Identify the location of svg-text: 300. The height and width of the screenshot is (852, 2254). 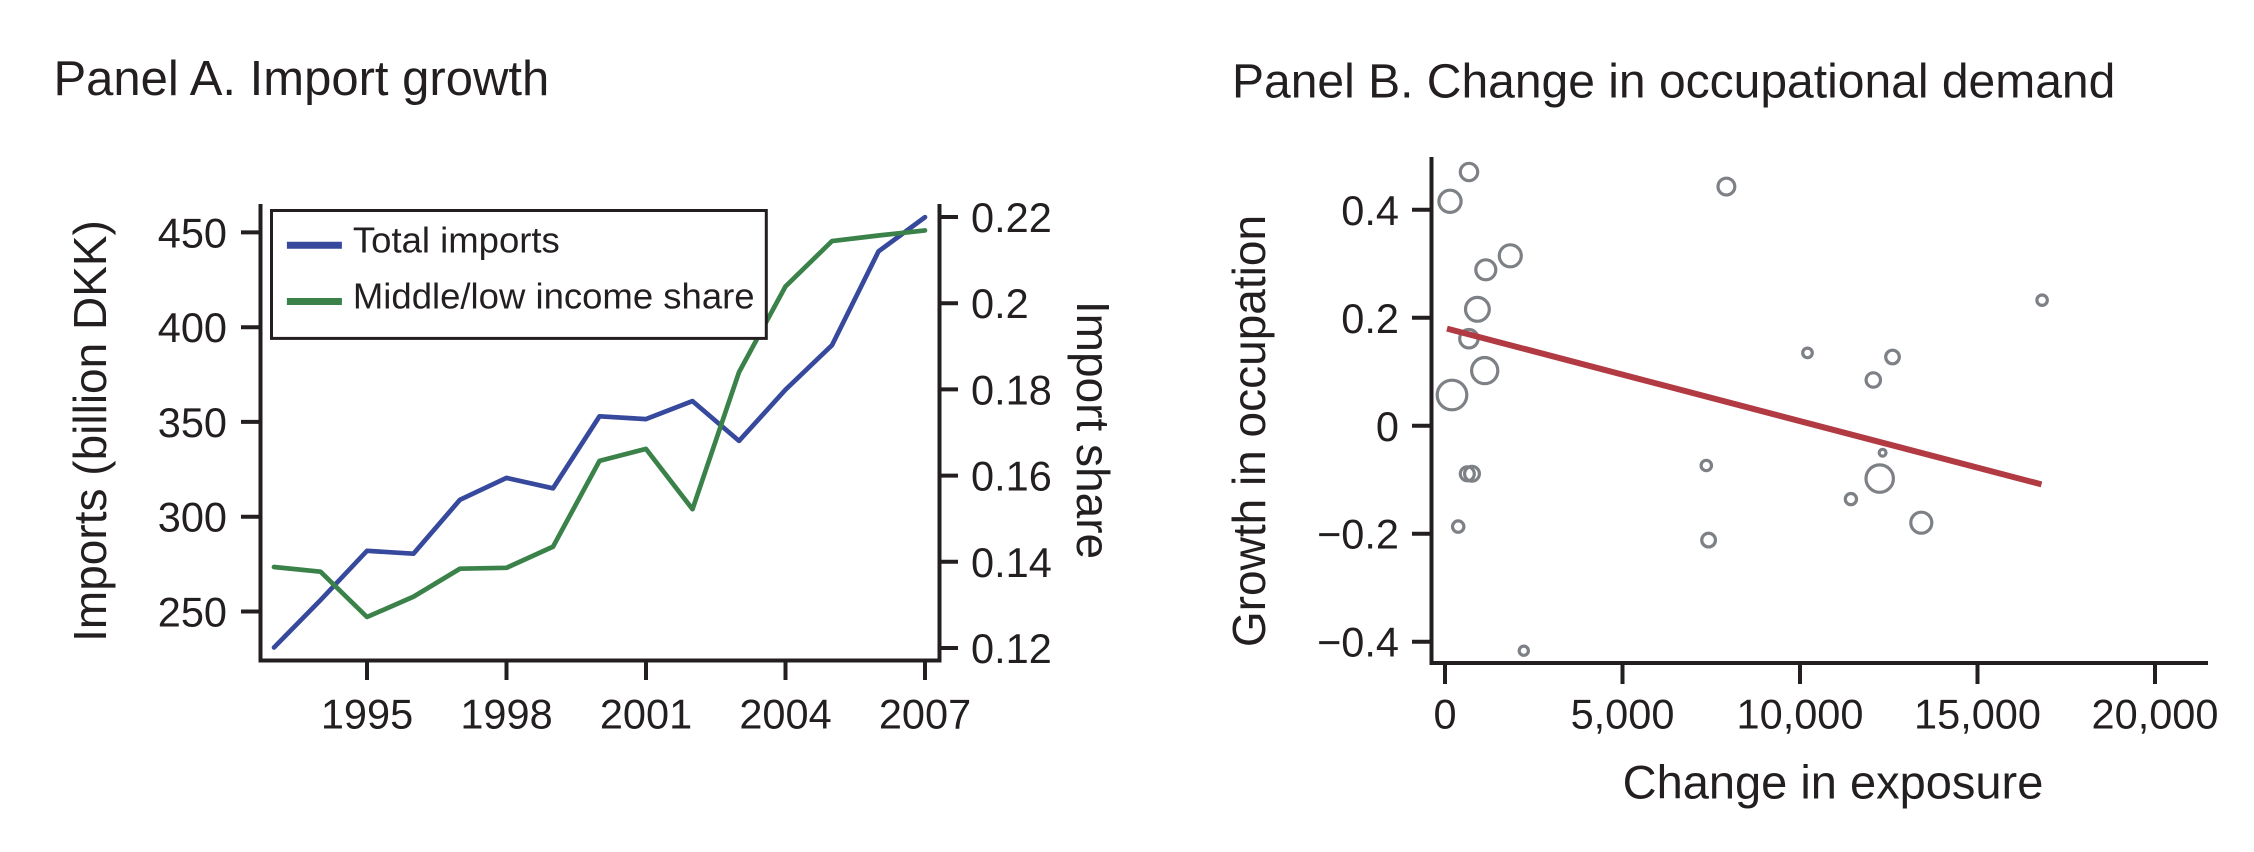
(192, 517).